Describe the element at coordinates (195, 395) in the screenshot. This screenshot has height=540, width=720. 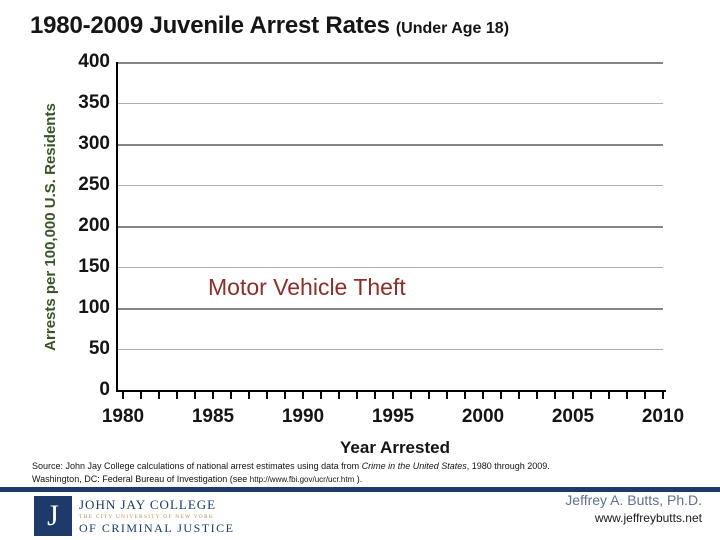
I see `x-tick-1984` at that location.